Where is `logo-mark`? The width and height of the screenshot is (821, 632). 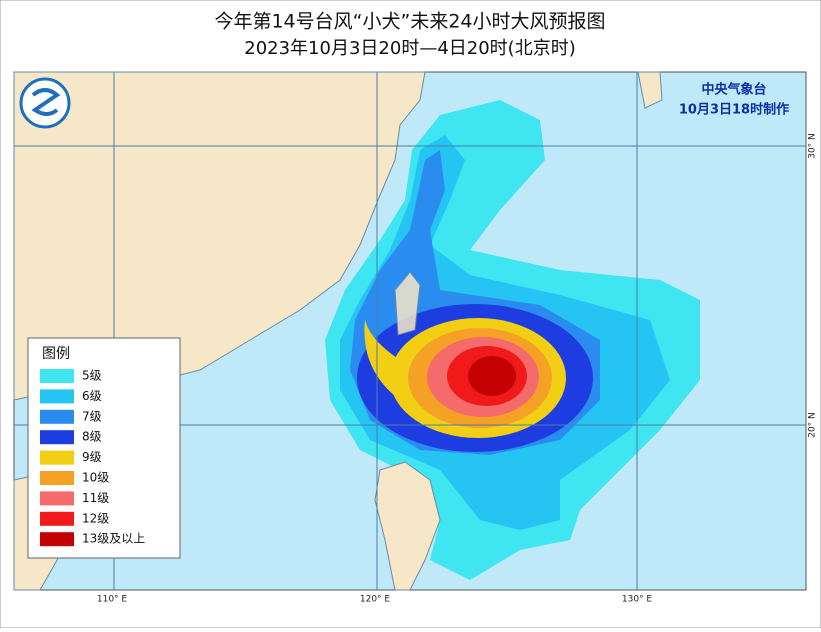
logo-mark is located at coordinates (46, 102).